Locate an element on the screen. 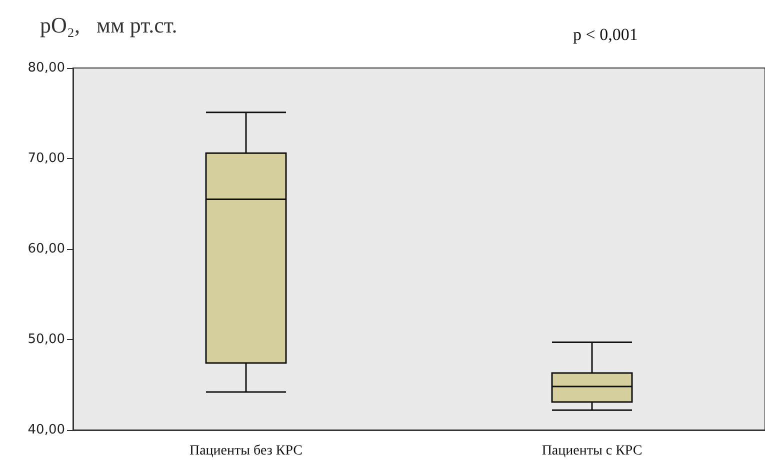 The width and height of the screenshot is (765, 466). chart-title: pO₂, мм рт.ст. is located at coordinates (109, 25).